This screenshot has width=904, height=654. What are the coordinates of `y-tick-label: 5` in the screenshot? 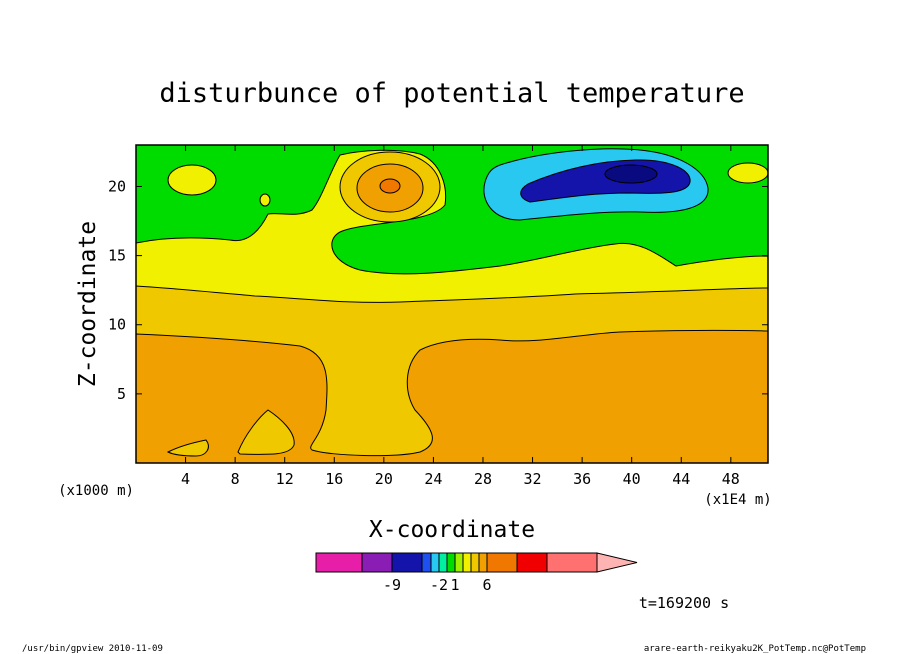 It's located at (121, 394).